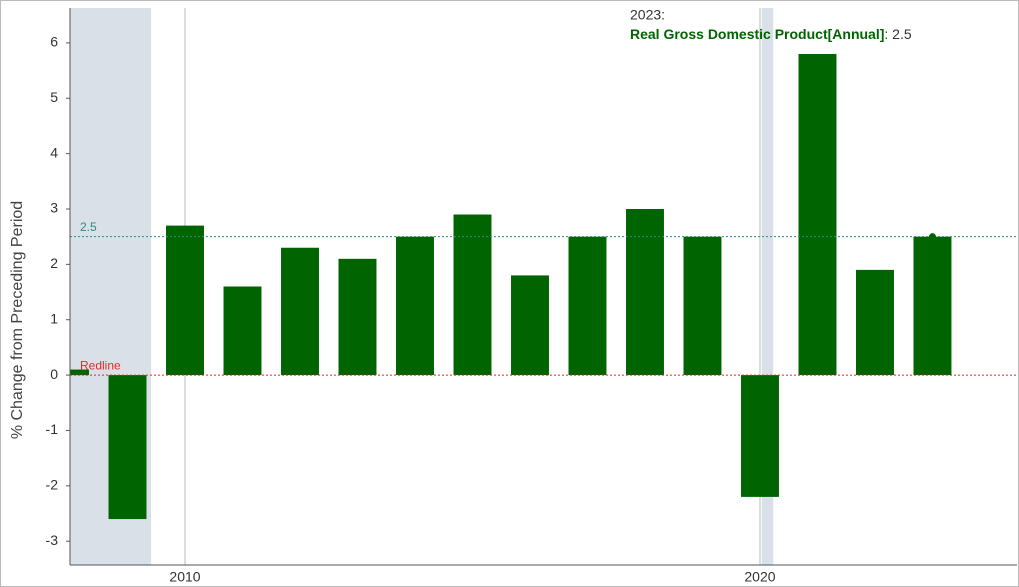 The height and width of the screenshot is (587, 1019). What do you see at coordinates (54, 152) in the screenshot?
I see `y-tick-label: 4` at bounding box center [54, 152].